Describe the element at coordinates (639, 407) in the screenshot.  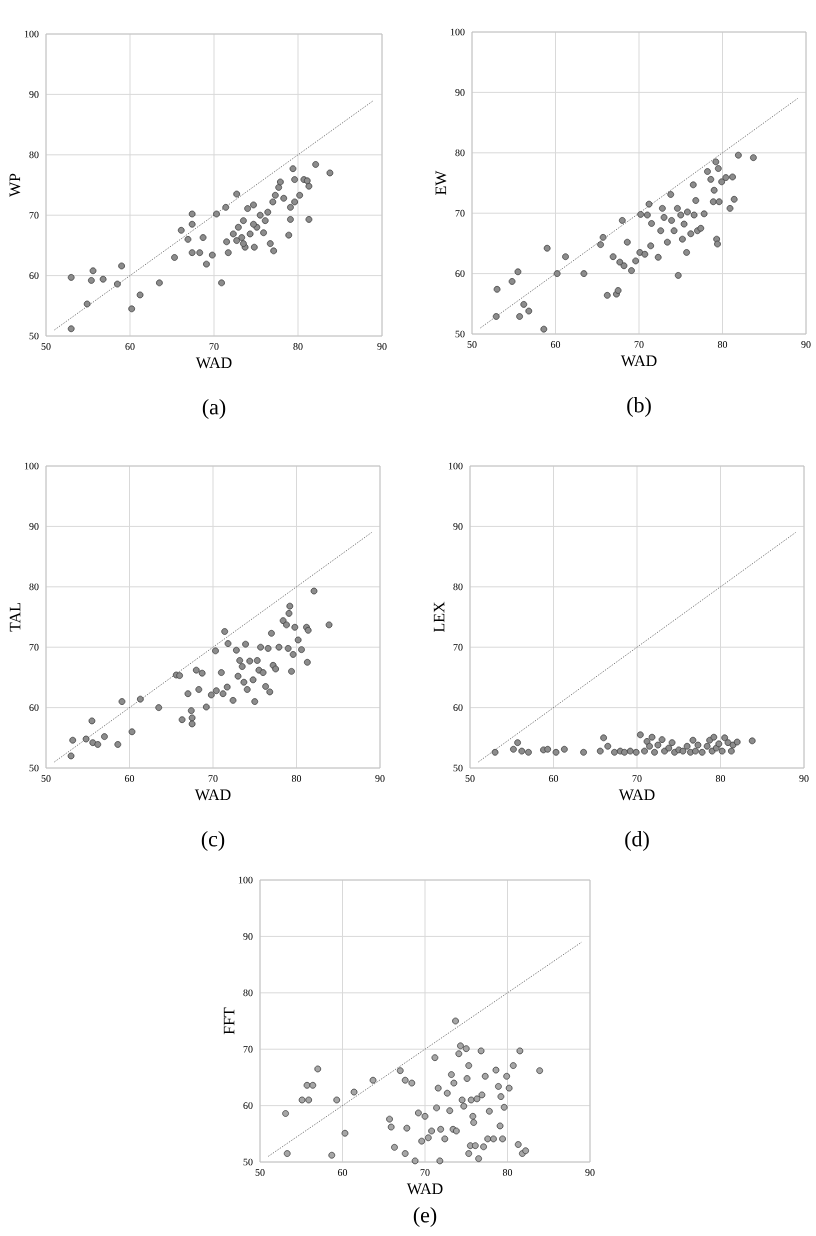
I see `text: (b)` at that location.